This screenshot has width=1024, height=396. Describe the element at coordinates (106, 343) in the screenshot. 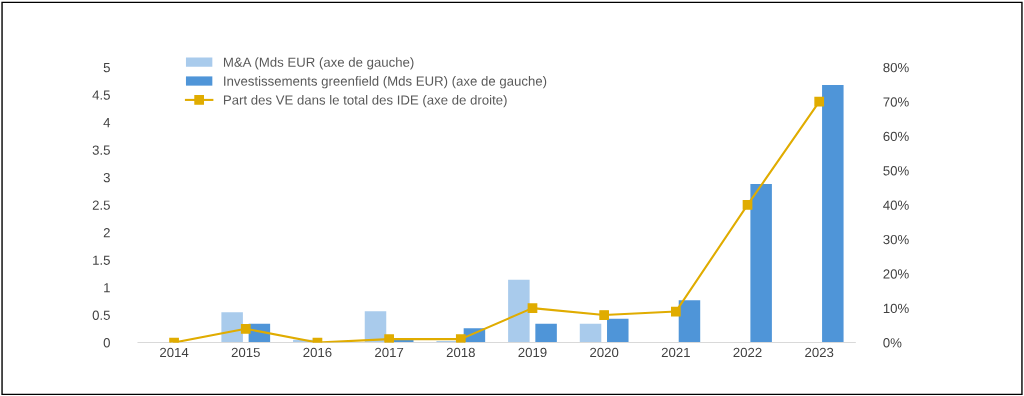

I see `y-tick-label: 0` at that location.